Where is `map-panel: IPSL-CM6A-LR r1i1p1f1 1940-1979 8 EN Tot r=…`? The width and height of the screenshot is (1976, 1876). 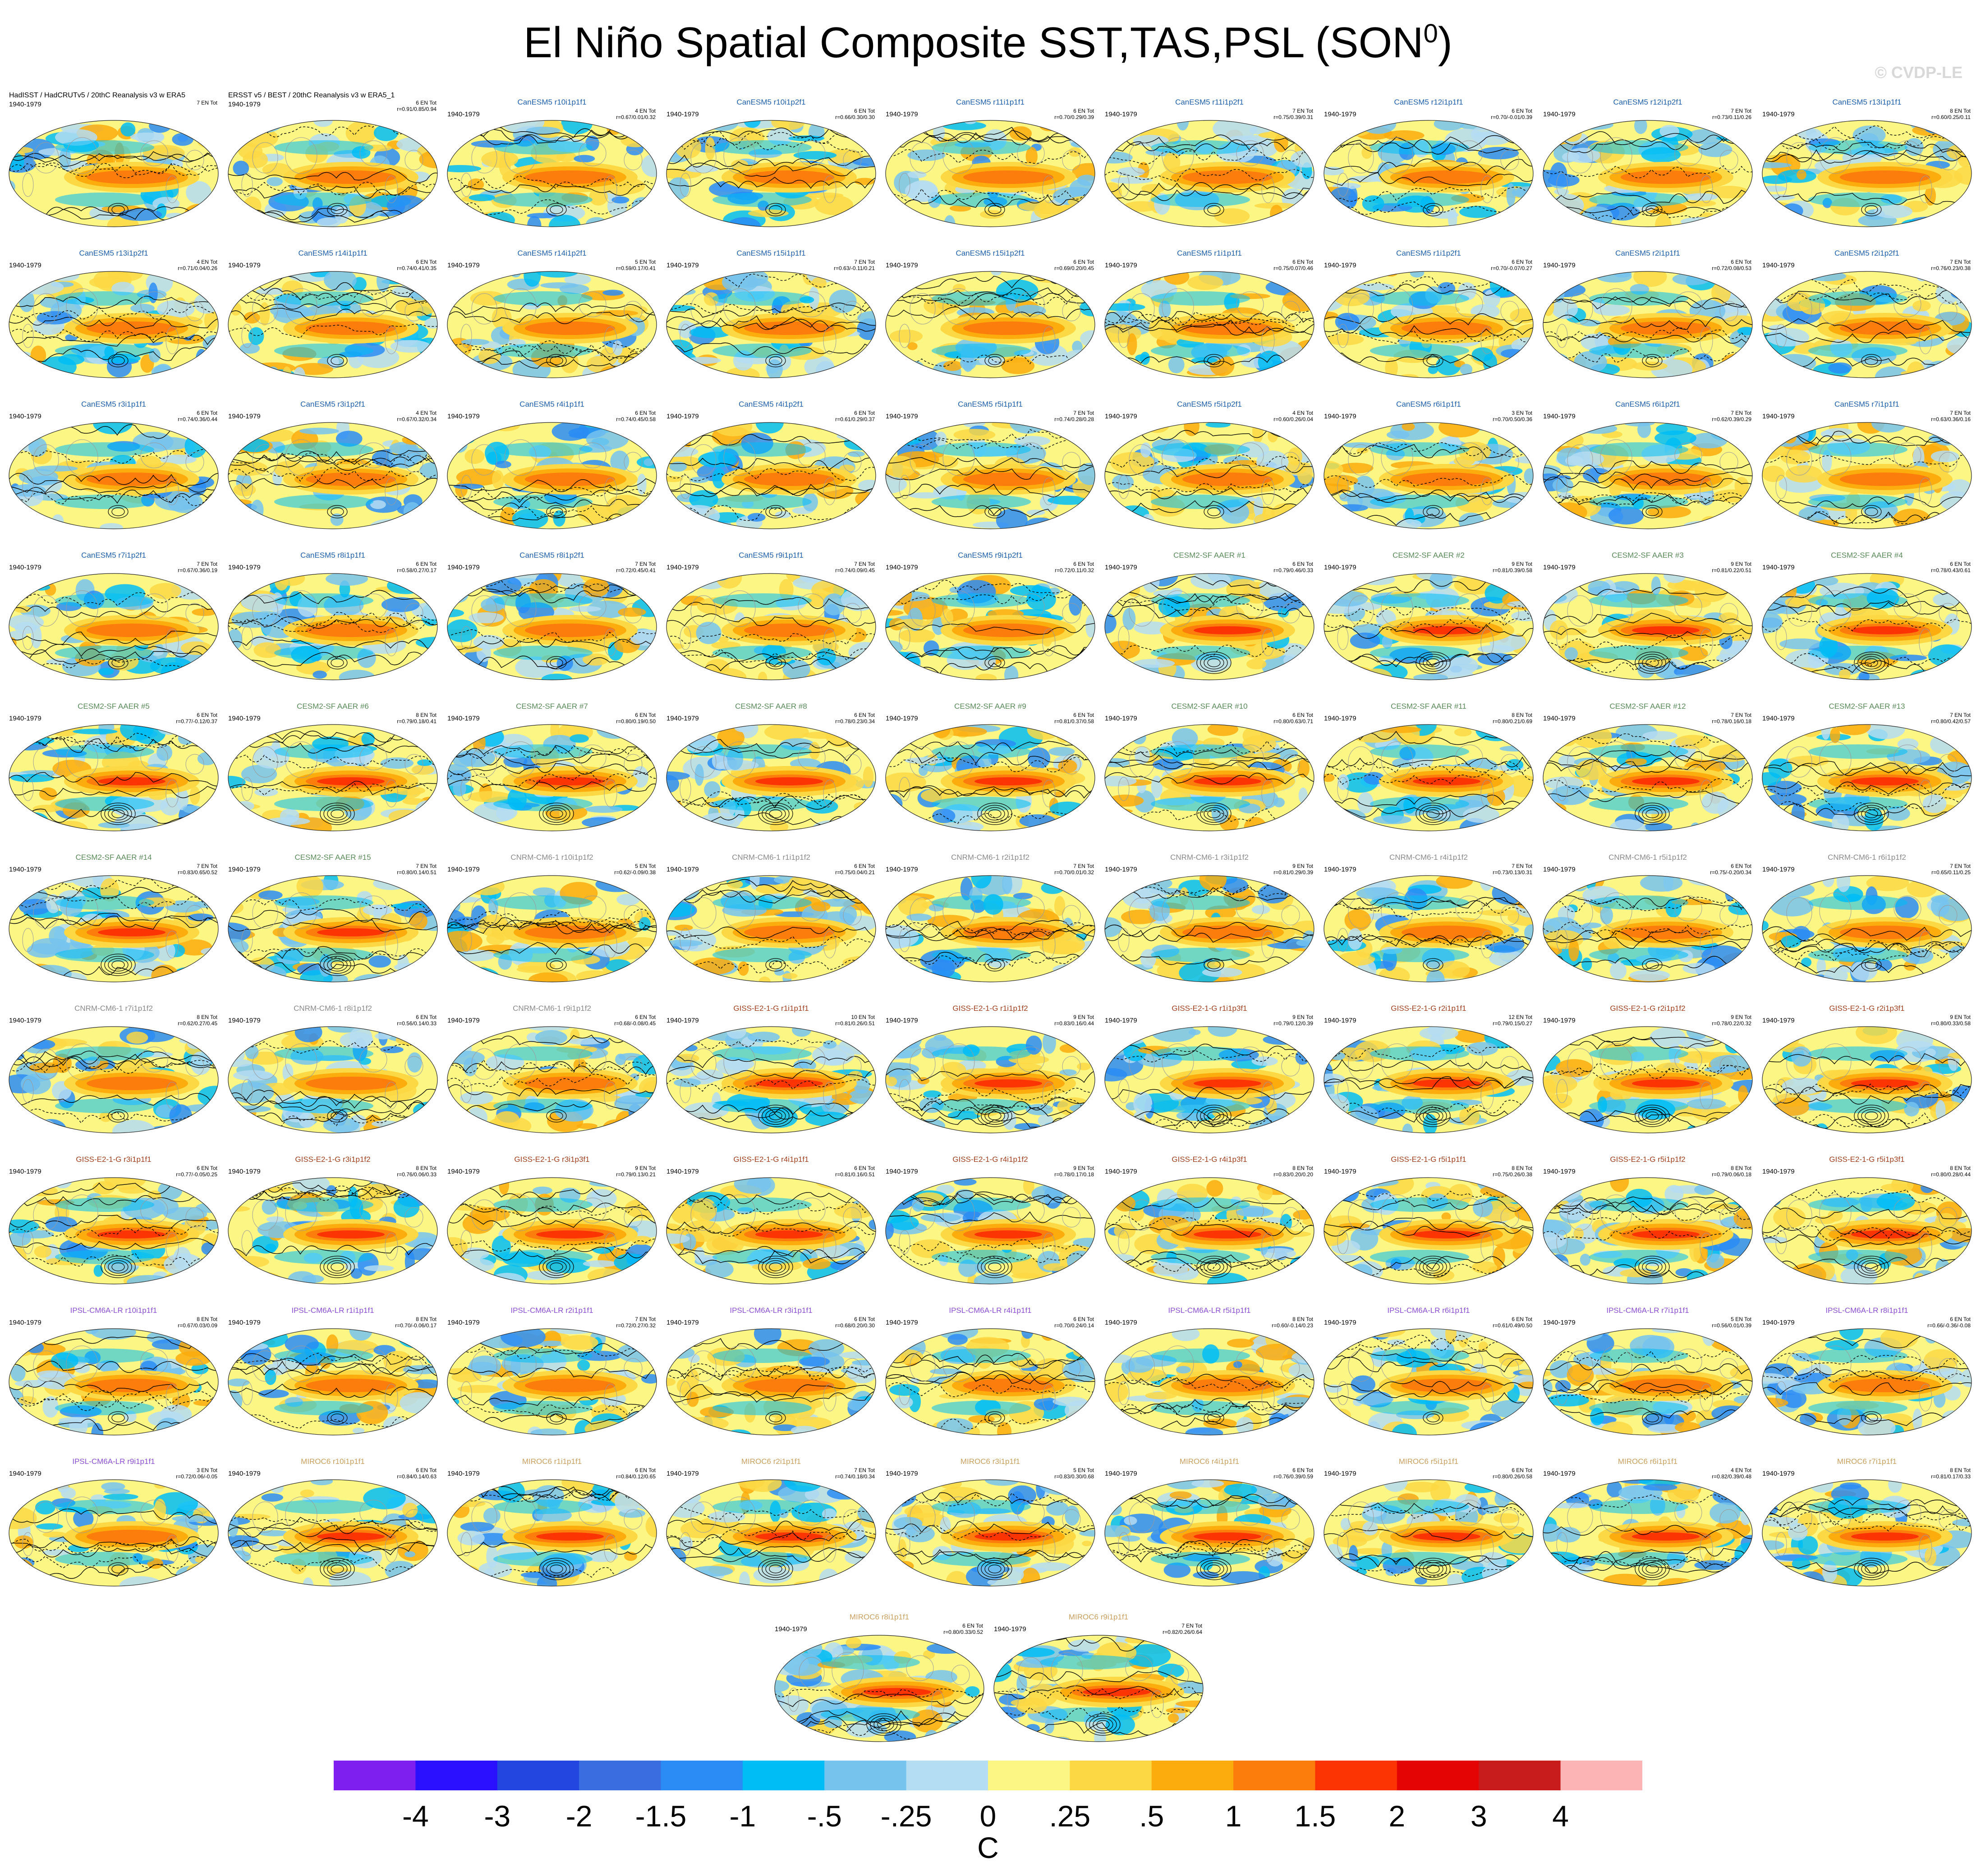
map-panel: IPSL-CM6A-LR r1i1p1f1 1940-1979 8 EN Tot r=… is located at coordinates (333, 1380).